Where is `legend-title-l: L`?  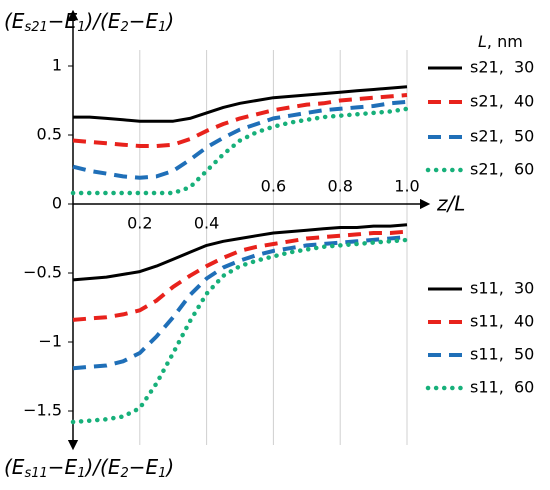 legend-title-l: L is located at coordinates (482, 41).